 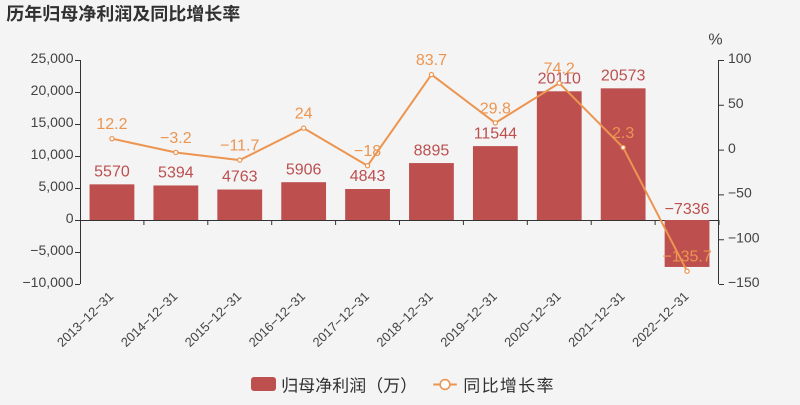 What do you see at coordinates (304, 114) in the screenshot?
I see `svg-text: 24` at bounding box center [304, 114].